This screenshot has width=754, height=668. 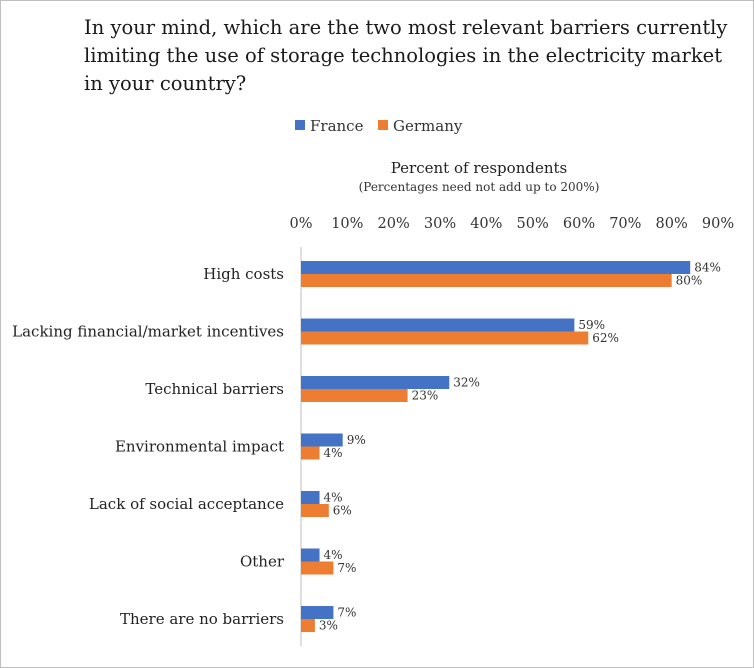 I want to click on legend-swatch-france, so click(x=300, y=125).